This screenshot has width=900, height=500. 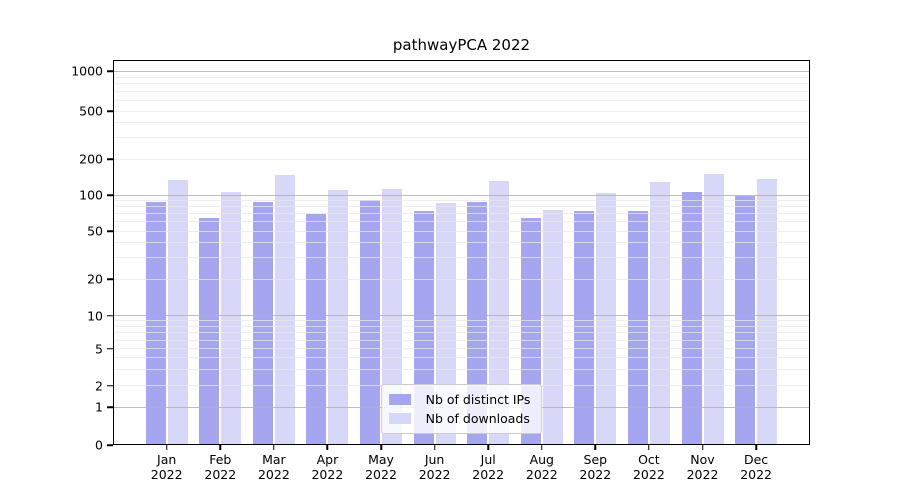 What do you see at coordinates (99, 407) in the screenshot?
I see `y-tick-label-1: 1` at bounding box center [99, 407].